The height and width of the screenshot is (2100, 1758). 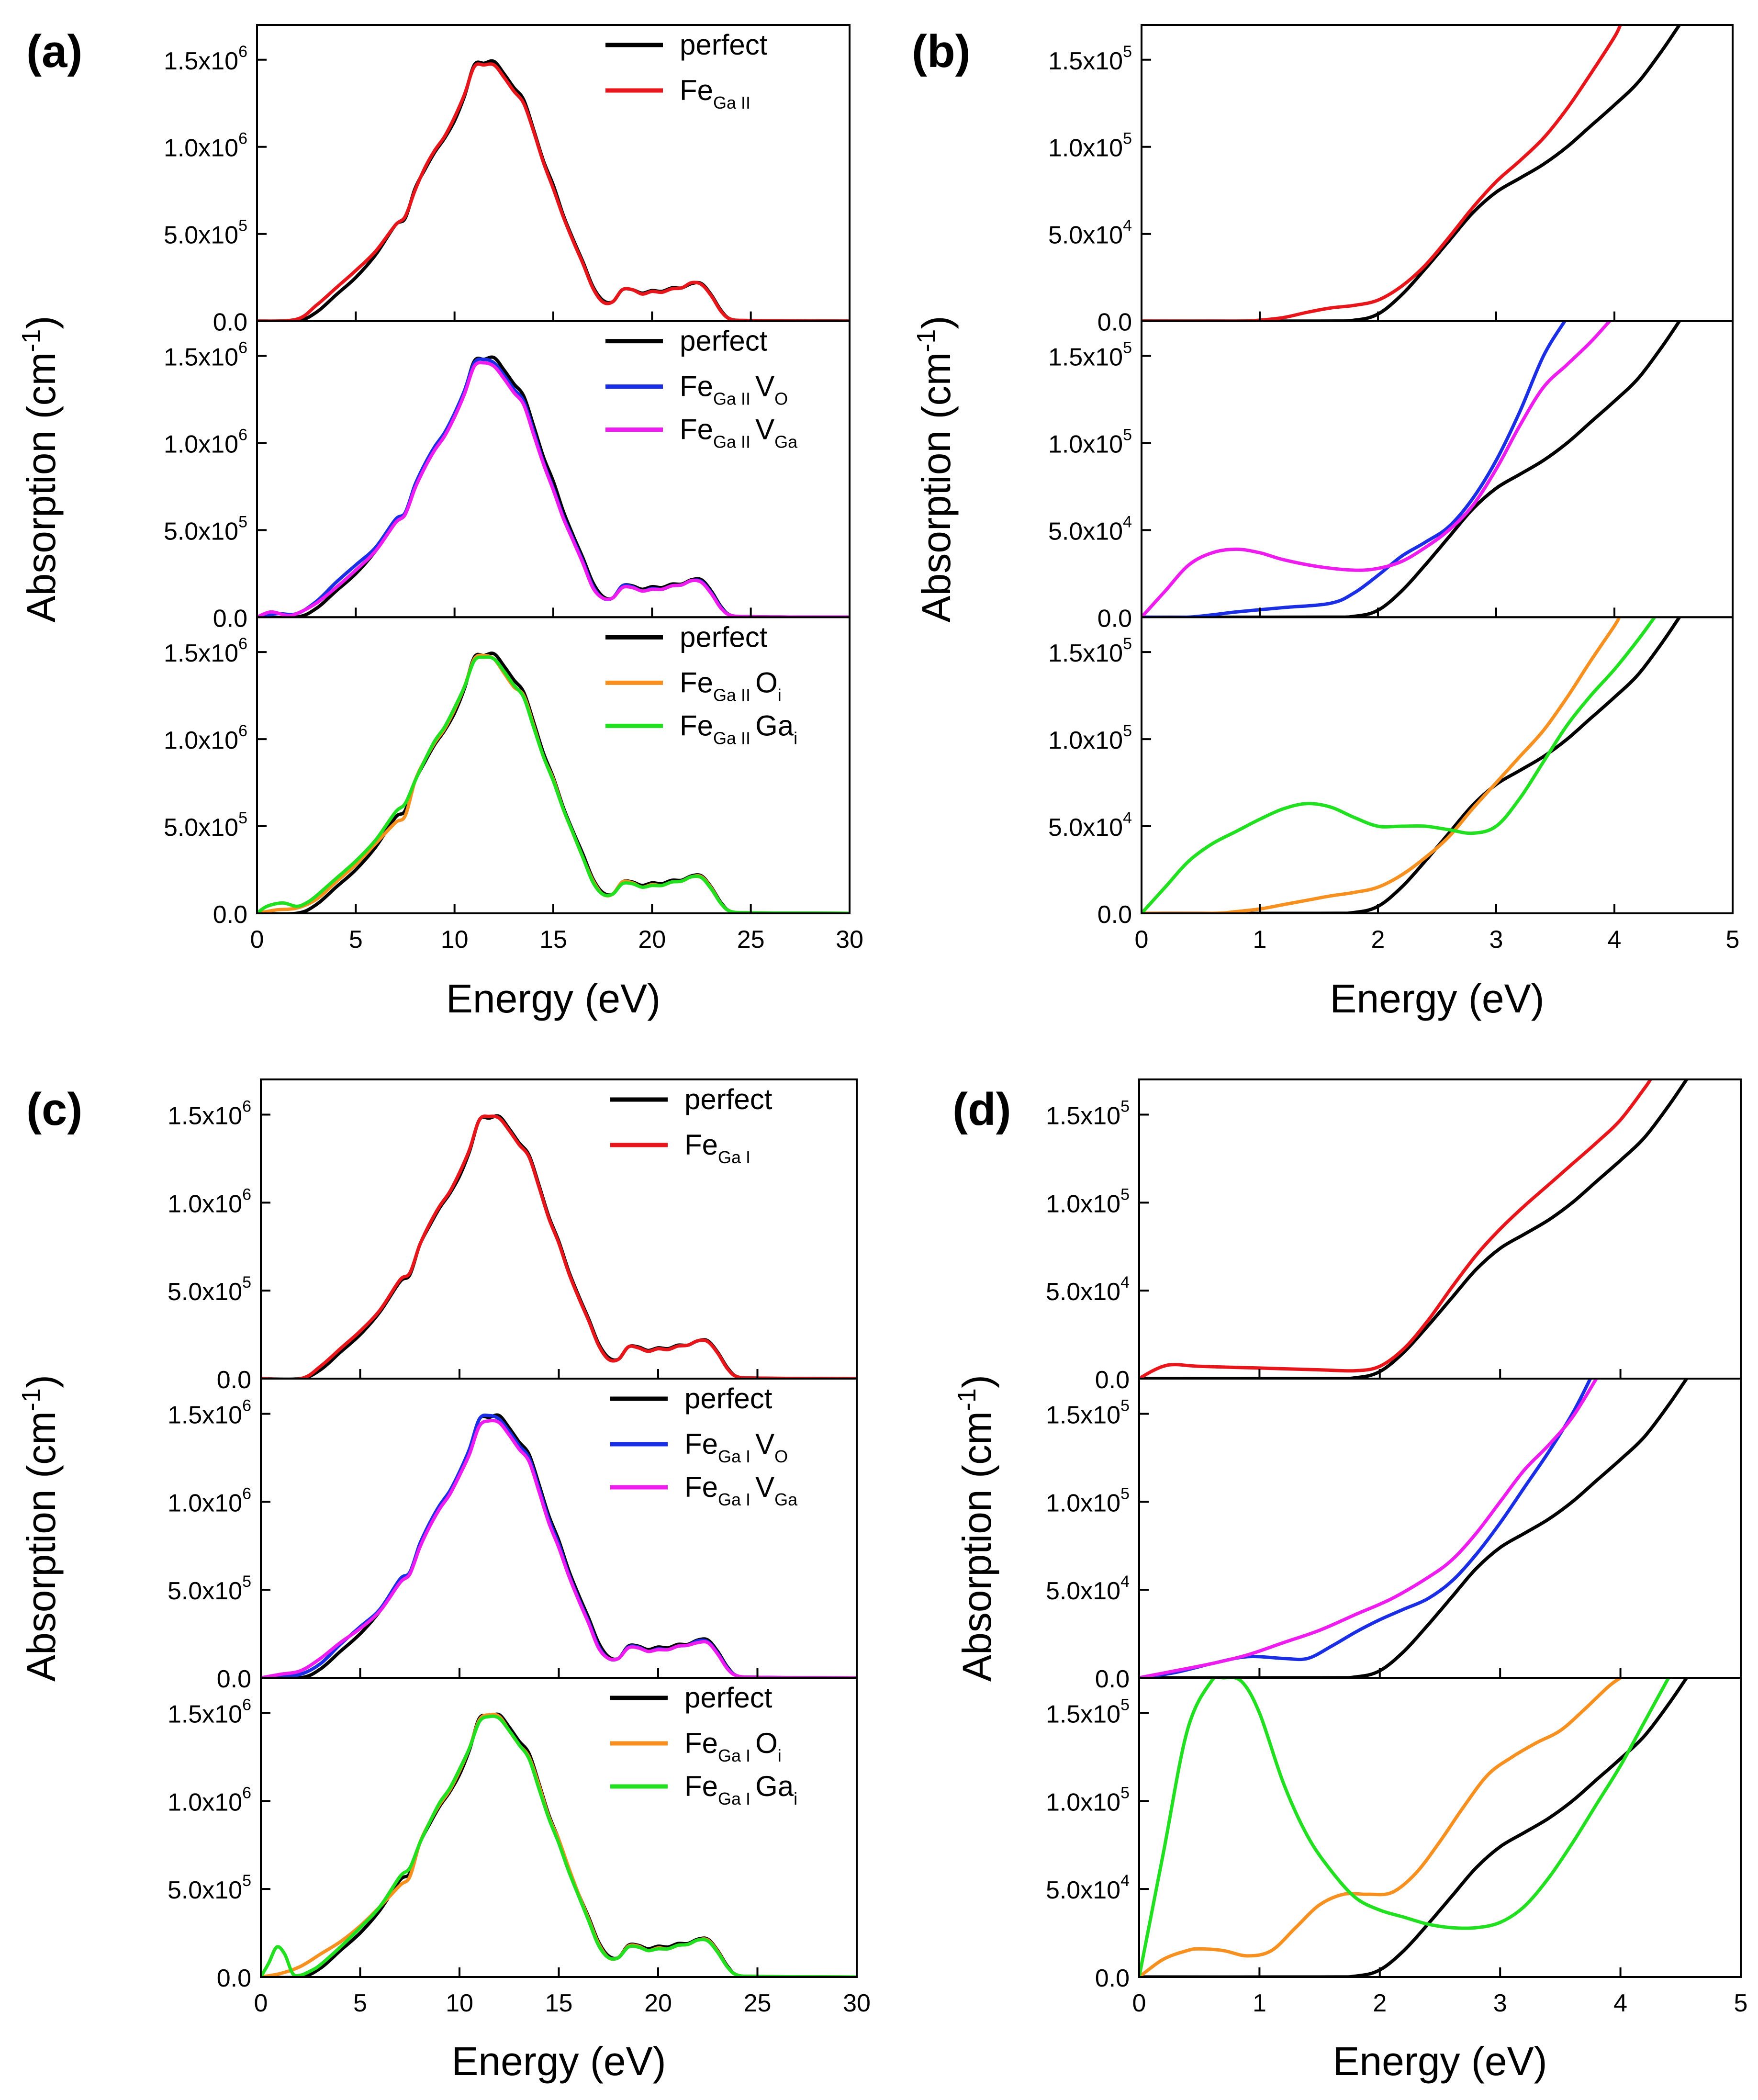 What do you see at coordinates (42, 1546) in the screenshot?
I see `y-axis-title-base: Absorption (cm` at bounding box center [42, 1546].